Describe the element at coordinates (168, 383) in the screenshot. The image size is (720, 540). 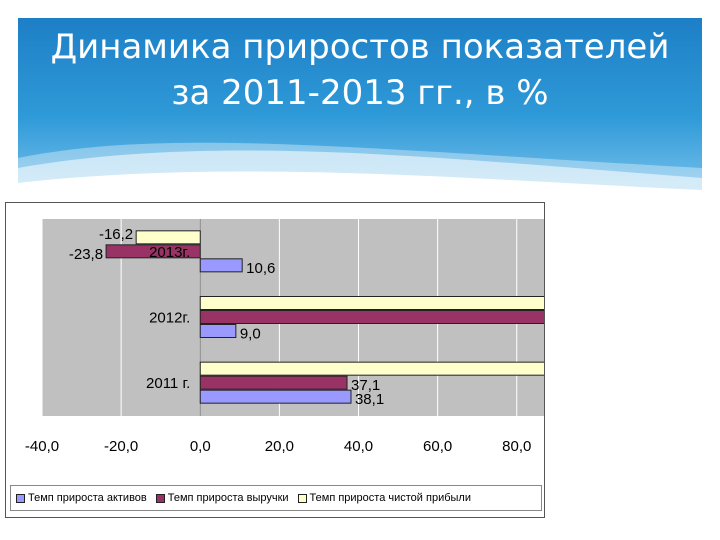
I see `y-category-label: 2011 г.` at that location.